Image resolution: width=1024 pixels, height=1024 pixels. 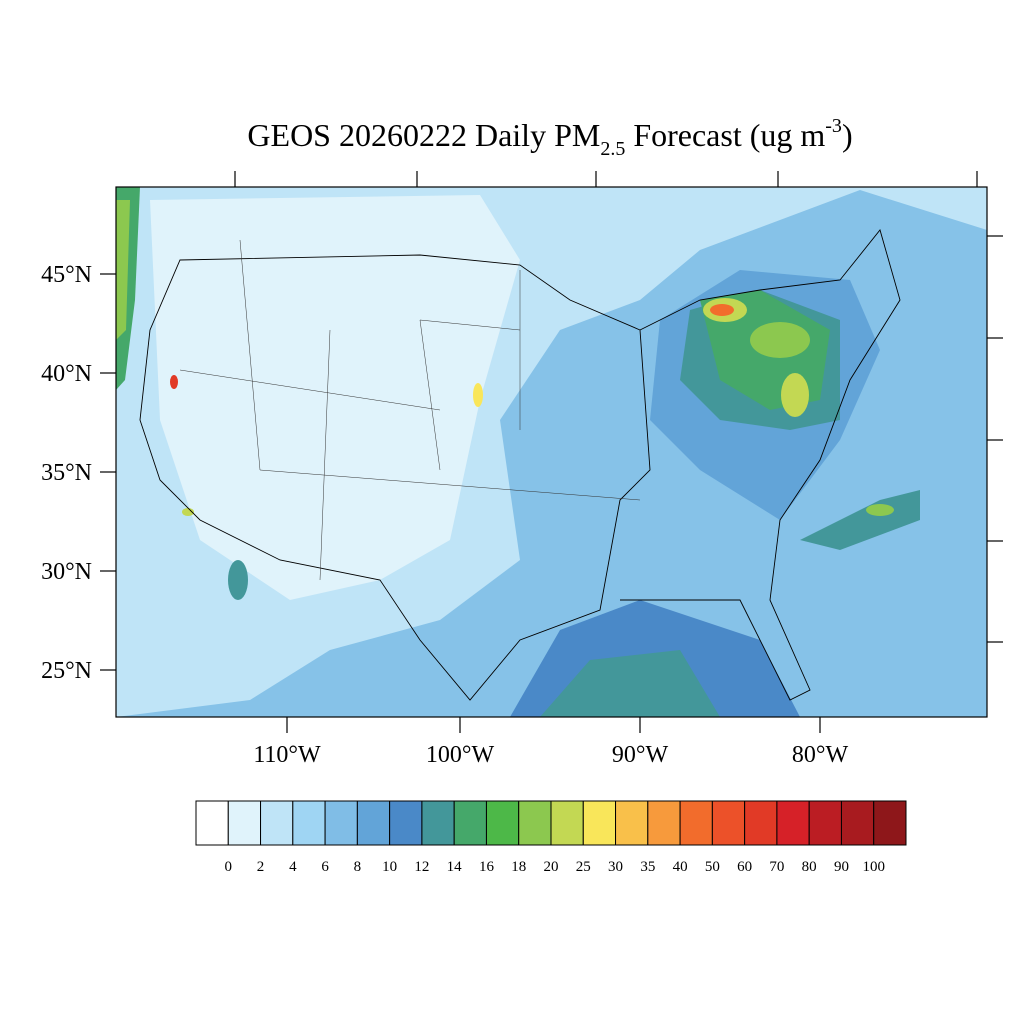 I want to click on colorbar-label: 60, so click(x=744, y=867).